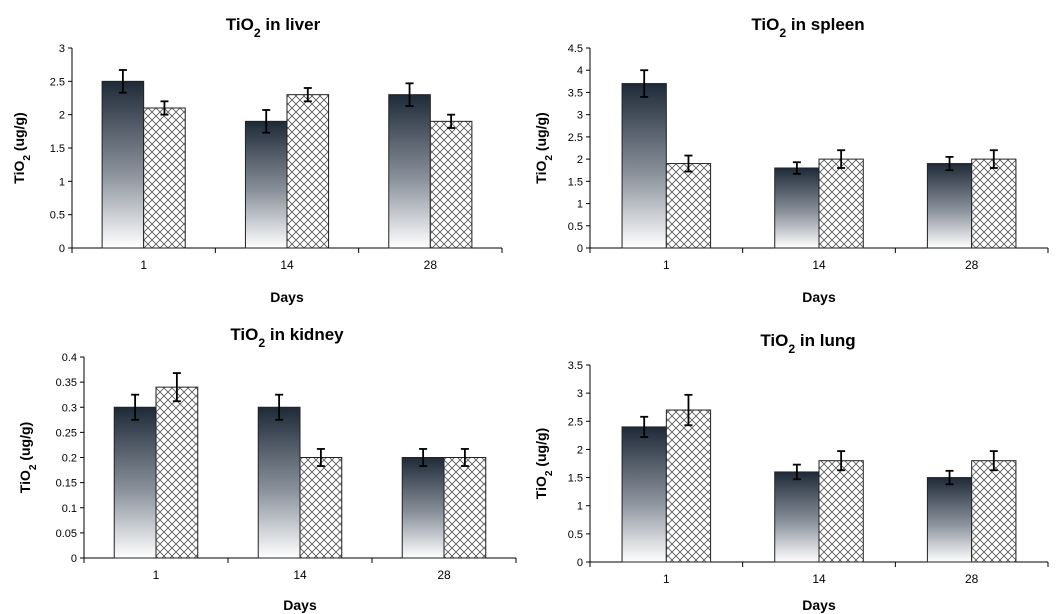 This screenshot has width=1060, height=614. What do you see at coordinates (66, 383) in the screenshot?
I see `y-tick-label: 0.35` at bounding box center [66, 383].